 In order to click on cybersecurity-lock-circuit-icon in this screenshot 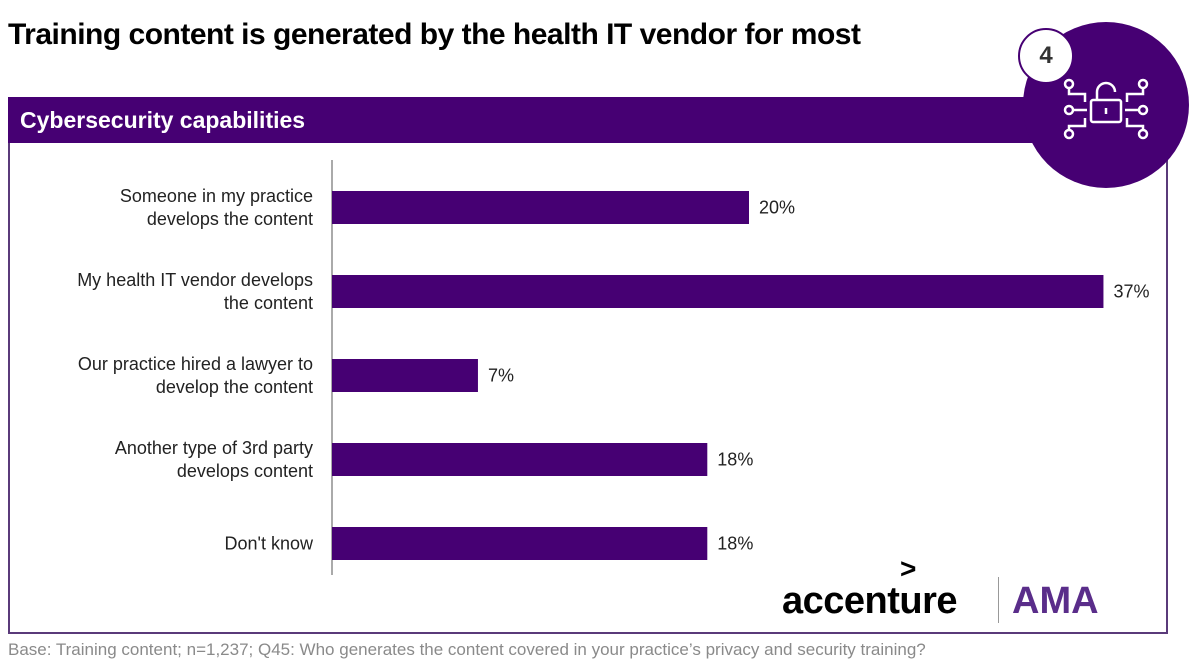, I will do `click(1106, 109)`.